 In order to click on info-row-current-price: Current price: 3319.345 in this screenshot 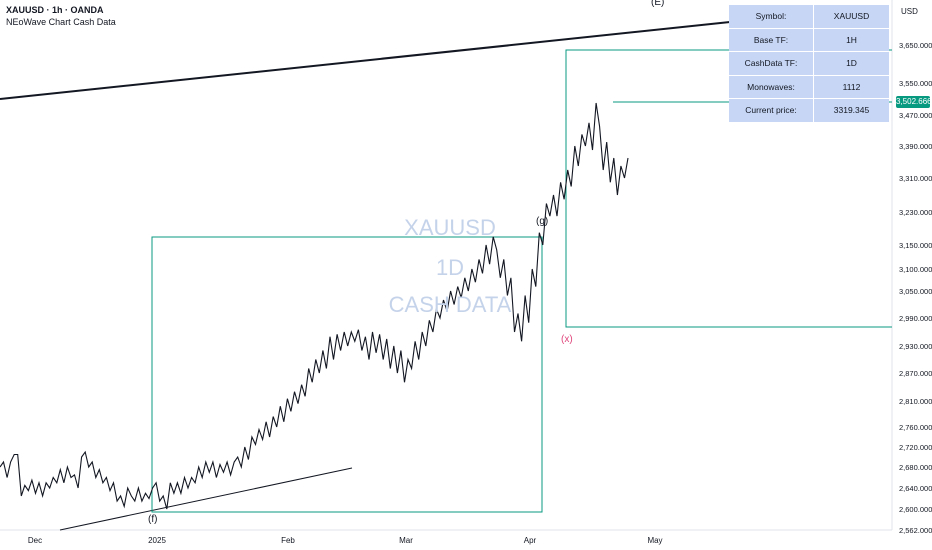, I will do `click(809, 111)`.